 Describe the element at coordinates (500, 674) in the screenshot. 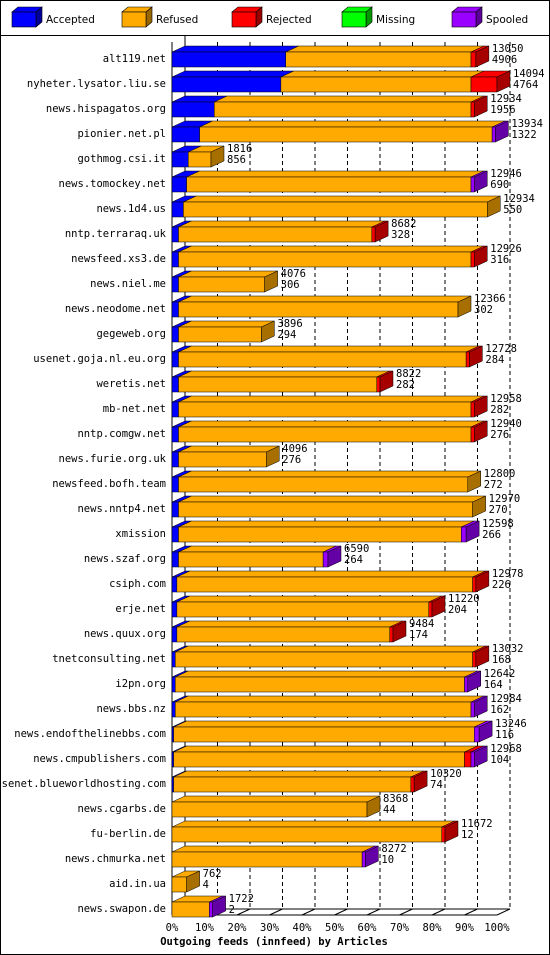

I see `bar-label-total: 12642` at that location.